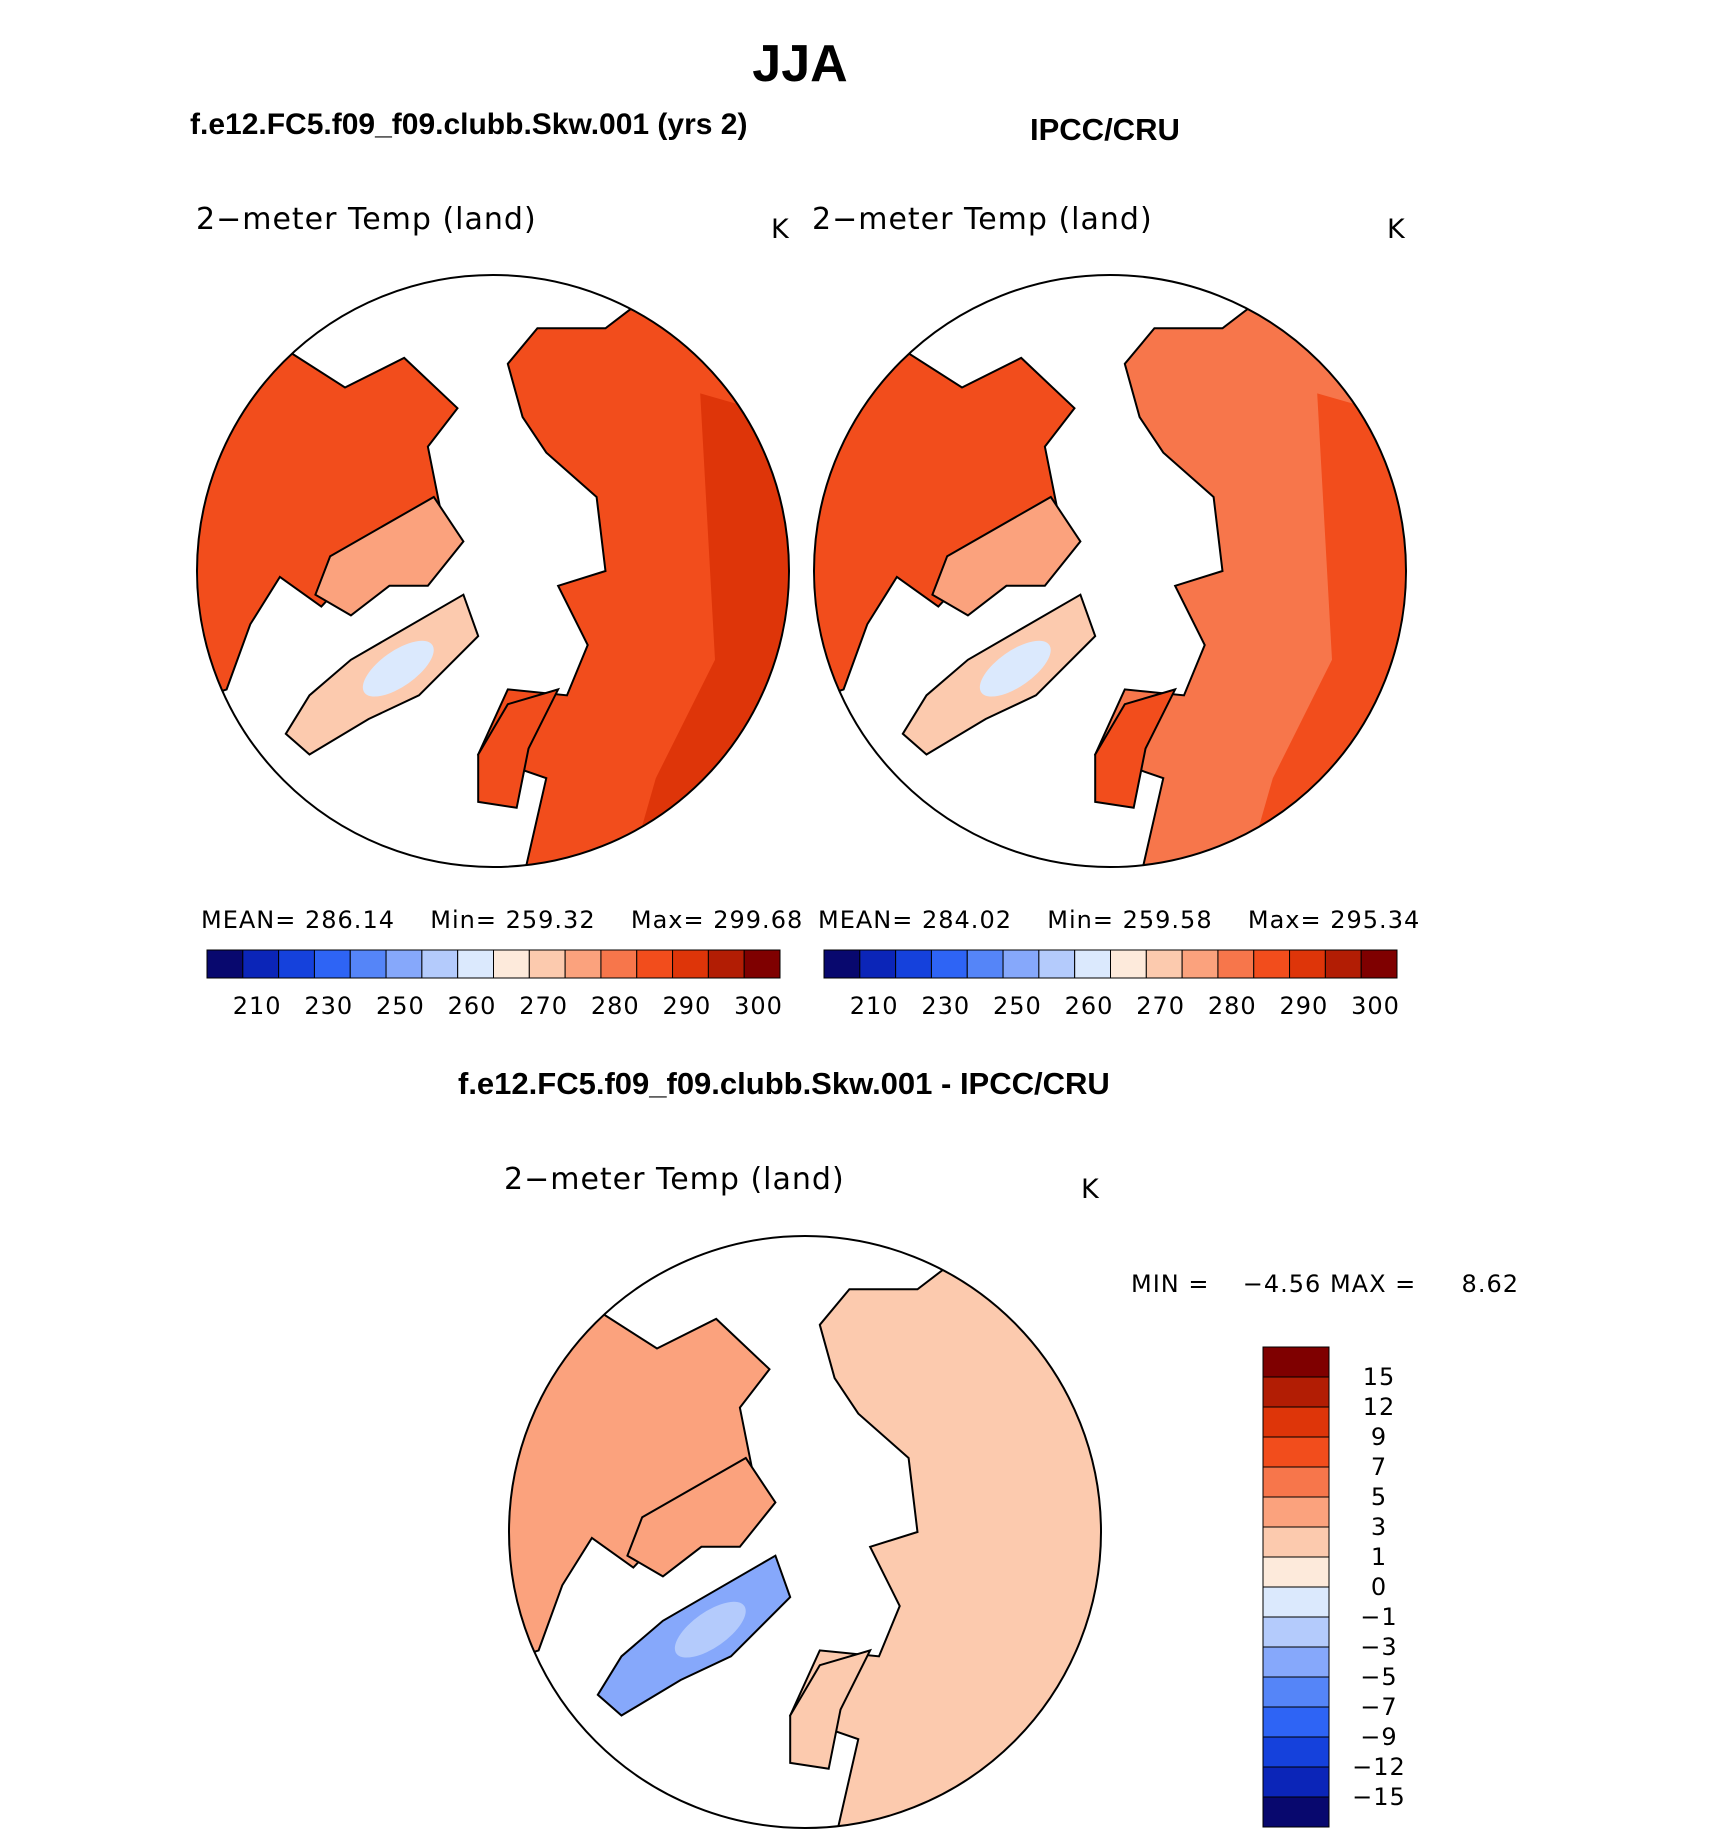 The height and width of the screenshot is (1840, 1710). I want to click on right-panel-title: IPCC/CRU, so click(1105, 129).